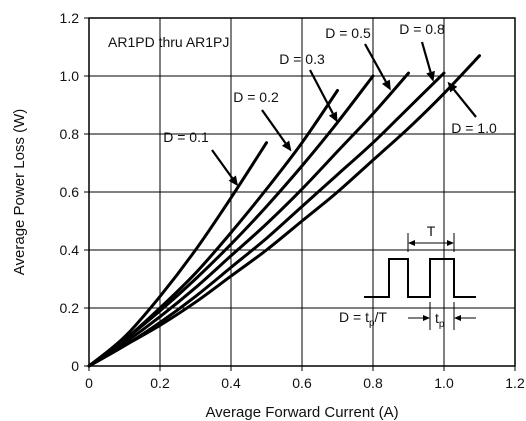 This screenshot has height=421, width=526. I want to click on pulse-arrowhead-right, so click(457, 318).